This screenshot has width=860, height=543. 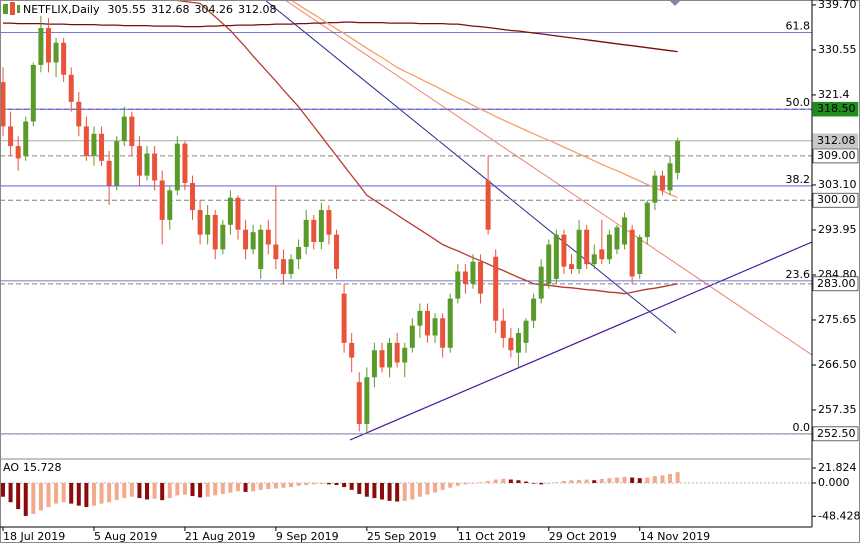 I want to click on price-tag-label: 300.00, so click(x=836, y=199).